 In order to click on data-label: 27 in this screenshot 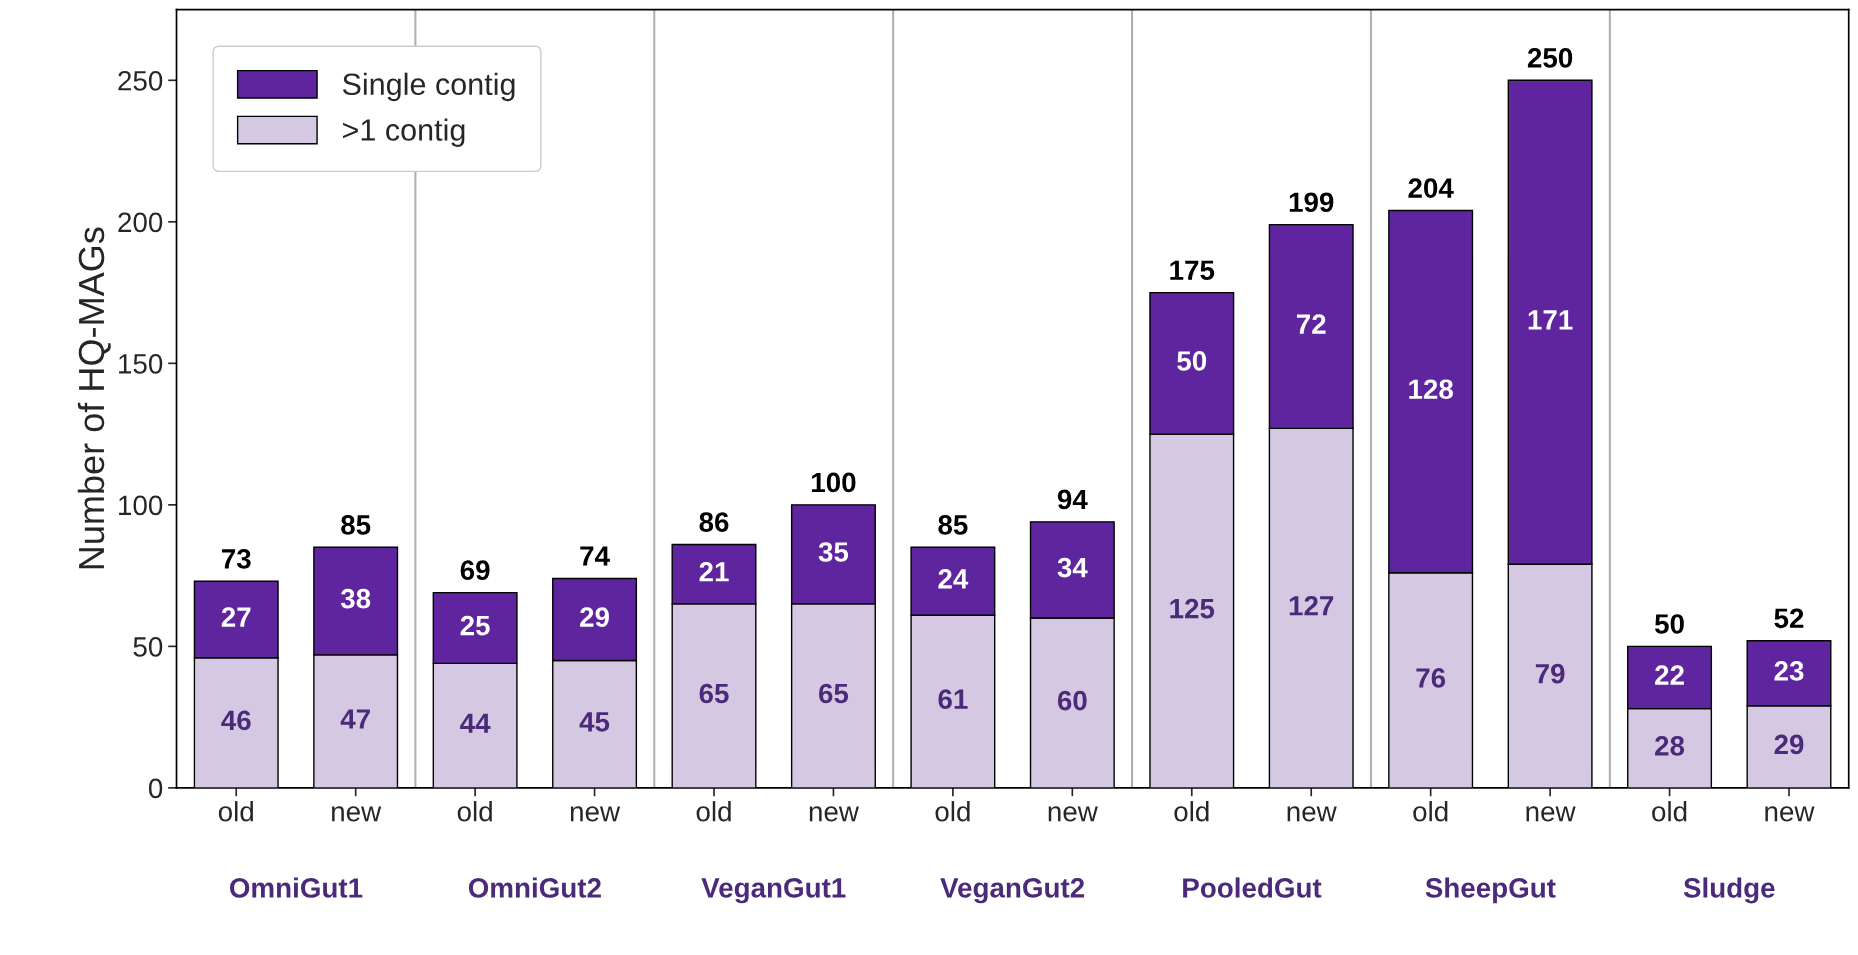, I will do `click(236, 617)`.